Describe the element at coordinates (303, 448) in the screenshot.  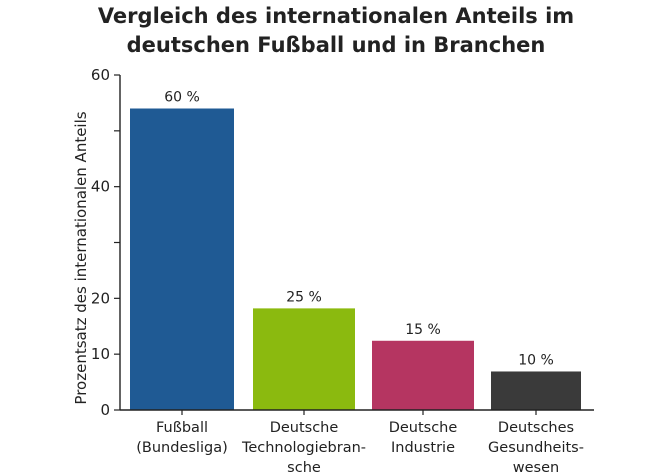
I see `x-category-label: Deutsche Technologiebran-sche` at that location.